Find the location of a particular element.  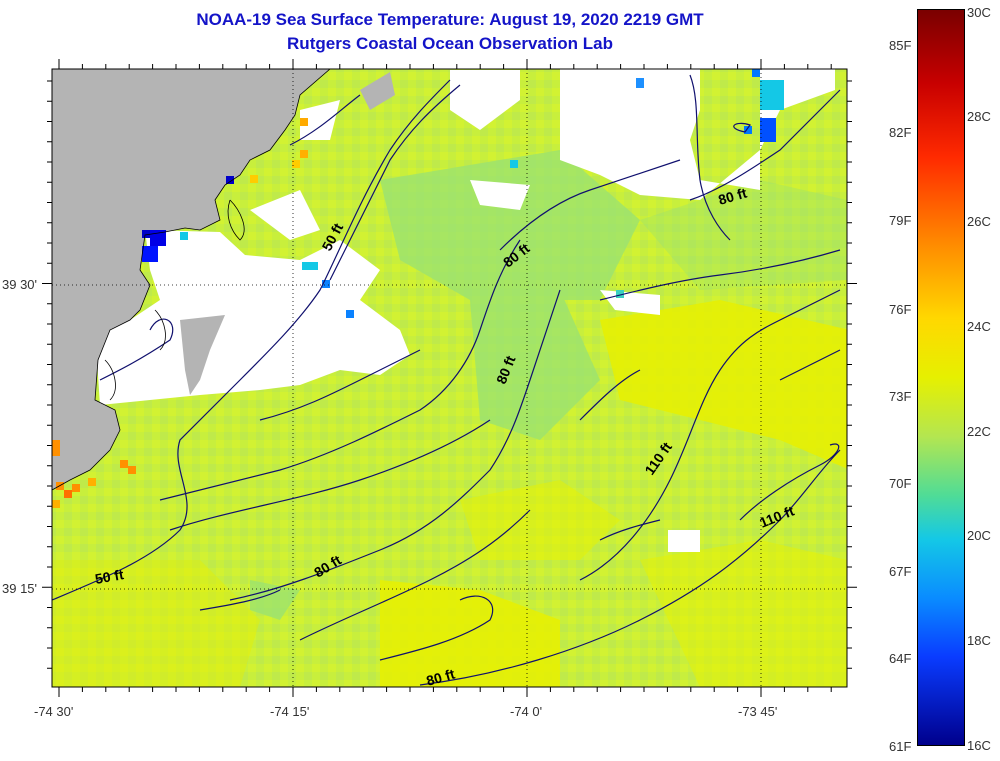

colorbar-f-label: 73F is located at coordinates (900, 396).